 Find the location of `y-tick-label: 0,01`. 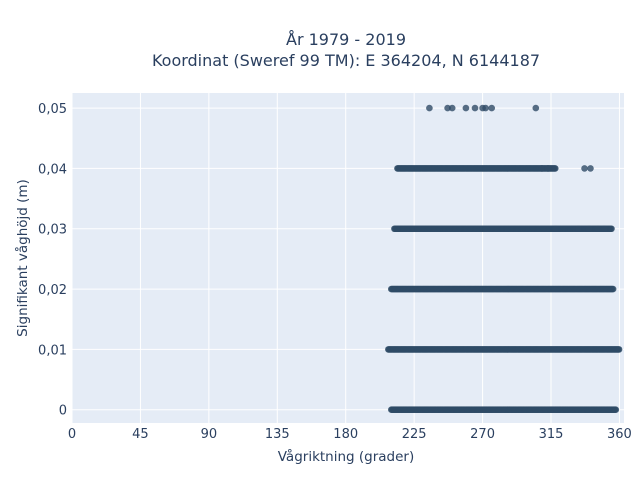

y-tick-label: 0,01 is located at coordinates (52, 350).